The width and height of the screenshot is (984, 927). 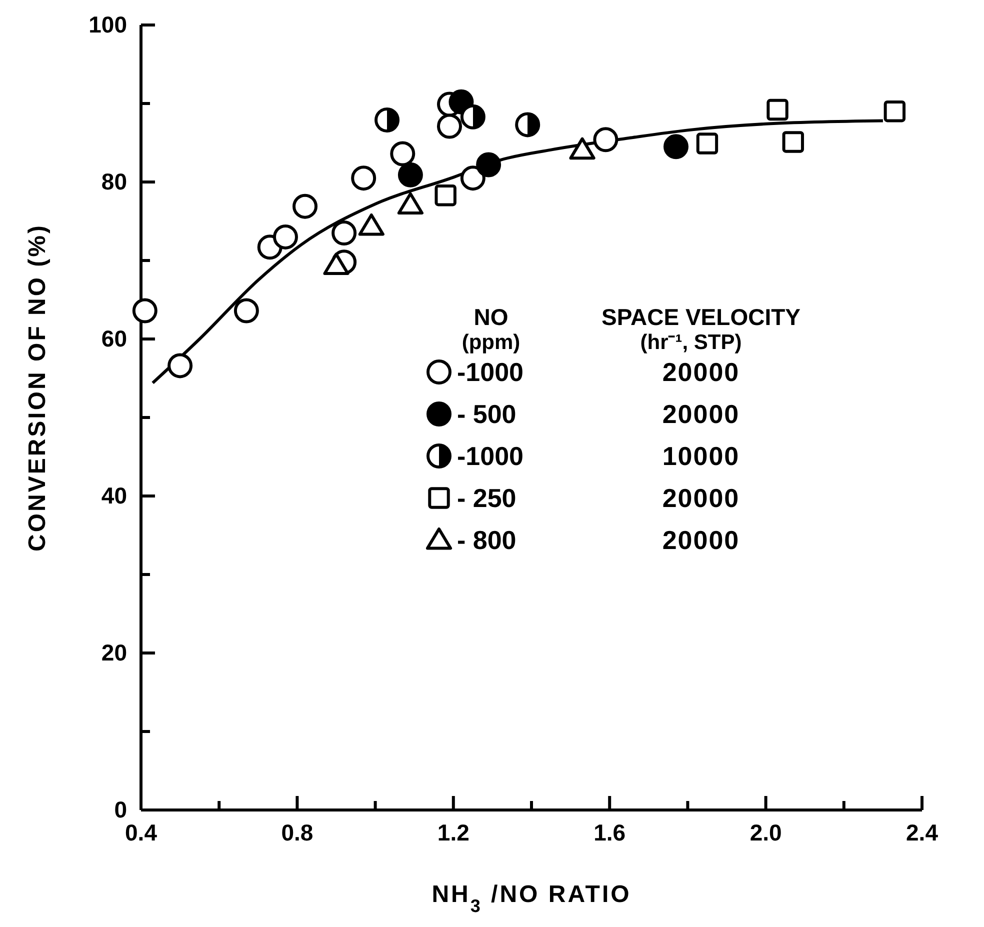 I want to click on x-tick-label: 2.0, so click(x=766, y=832).